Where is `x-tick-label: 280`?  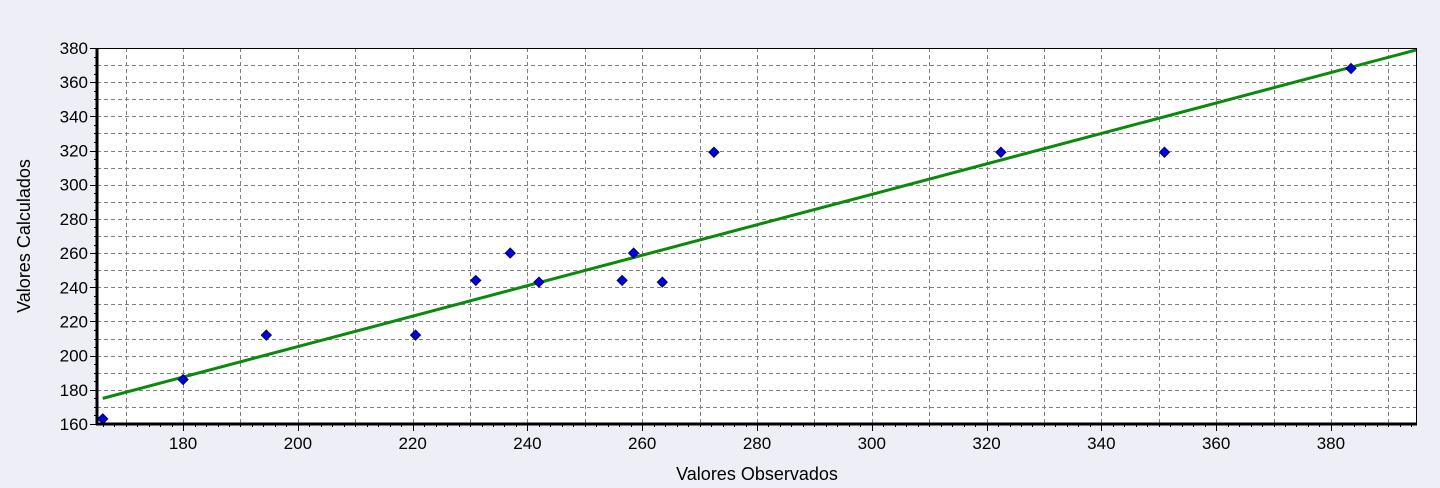 x-tick-label: 280 is located at coordinates (757, 443).